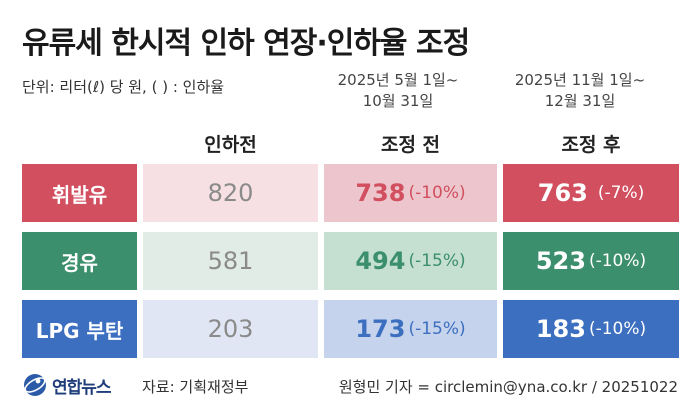 This screenshot has width=700, height=414. Describe the element at coordinates (380, 193) in the screenshot. I see `mid-value: 738` at that location.